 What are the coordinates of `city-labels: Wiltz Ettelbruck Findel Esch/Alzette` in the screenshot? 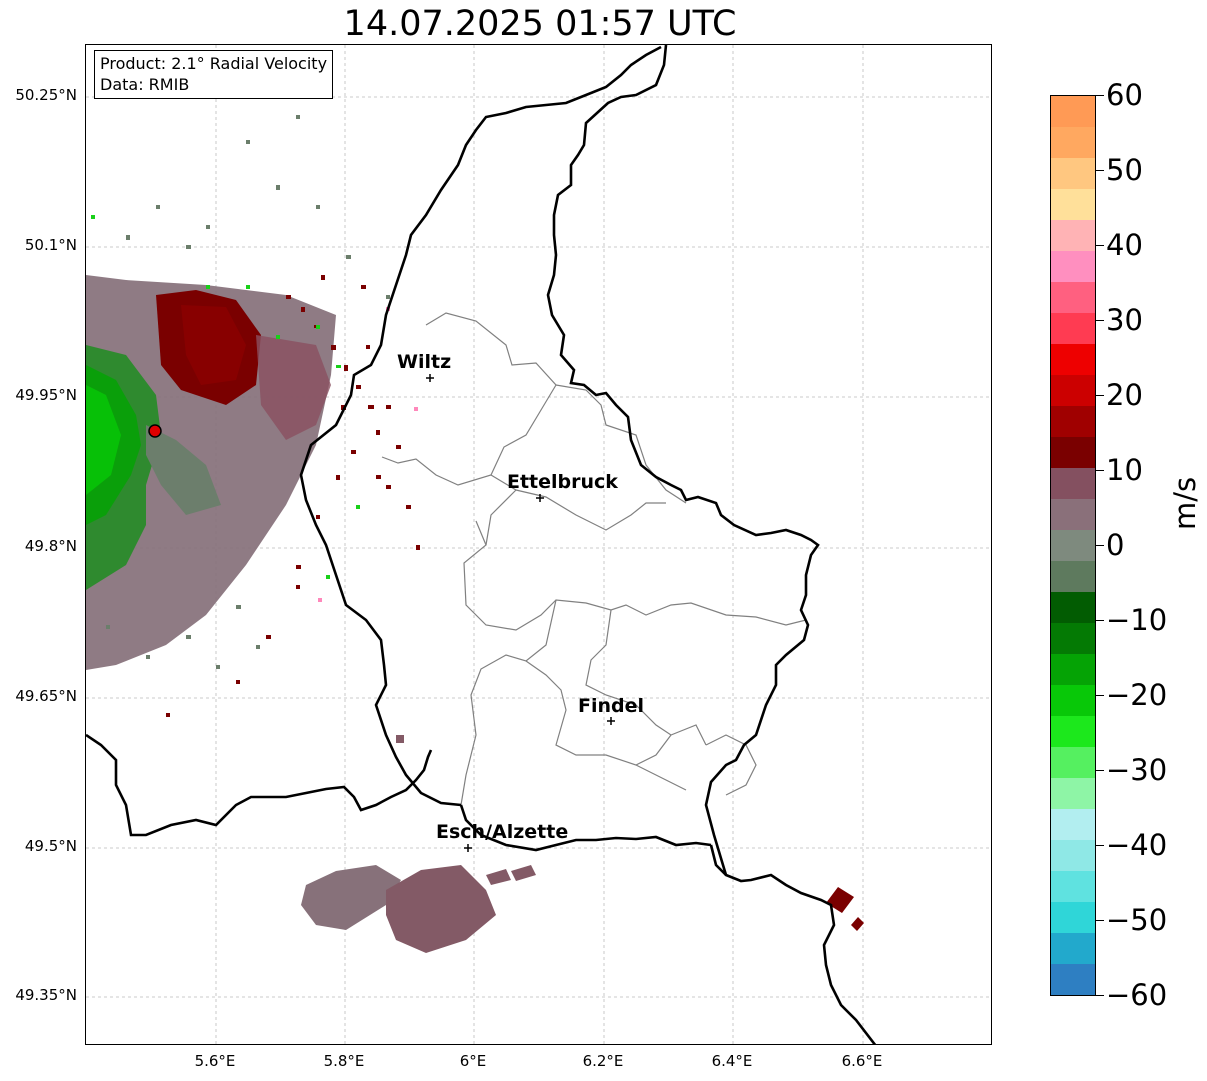 It's located at (520, 597).